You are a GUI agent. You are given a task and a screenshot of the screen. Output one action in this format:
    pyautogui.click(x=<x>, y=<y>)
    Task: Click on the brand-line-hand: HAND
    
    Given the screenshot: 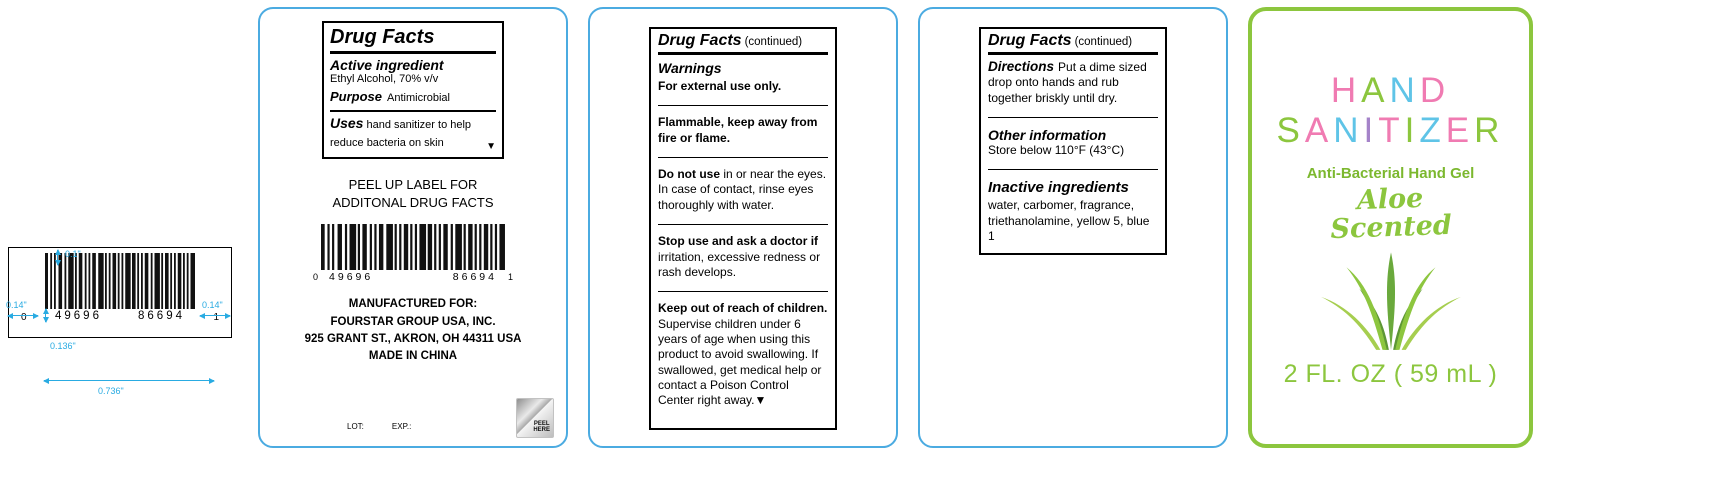 What is the action you would take?
    pyautogui.click(x=1390, y=90)
    